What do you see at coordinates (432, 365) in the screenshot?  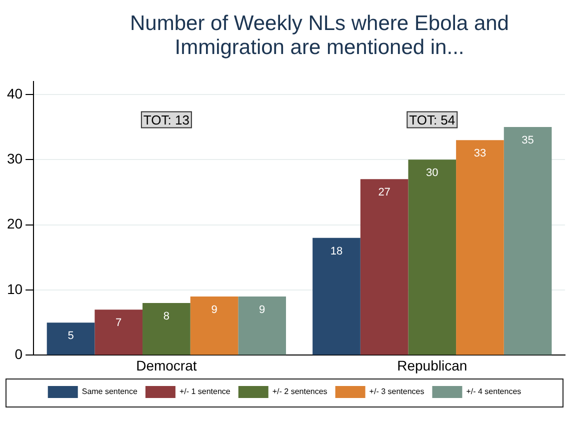 I see `x-tick-label: Republican` at bounding box center [432, 365].